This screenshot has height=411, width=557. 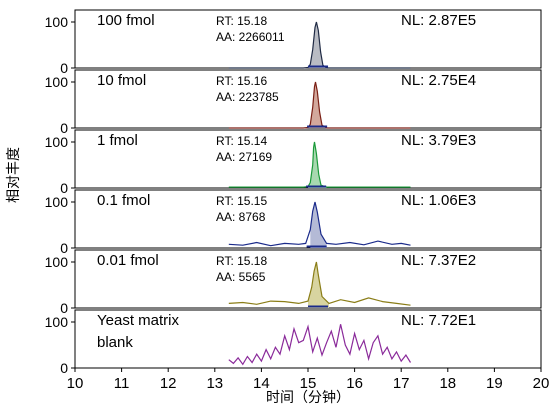 What do you see at coordinates (241, 141) in the screenshot?
I see `rt-annotation: RT: 15.14` at bounding box center [241, 141].